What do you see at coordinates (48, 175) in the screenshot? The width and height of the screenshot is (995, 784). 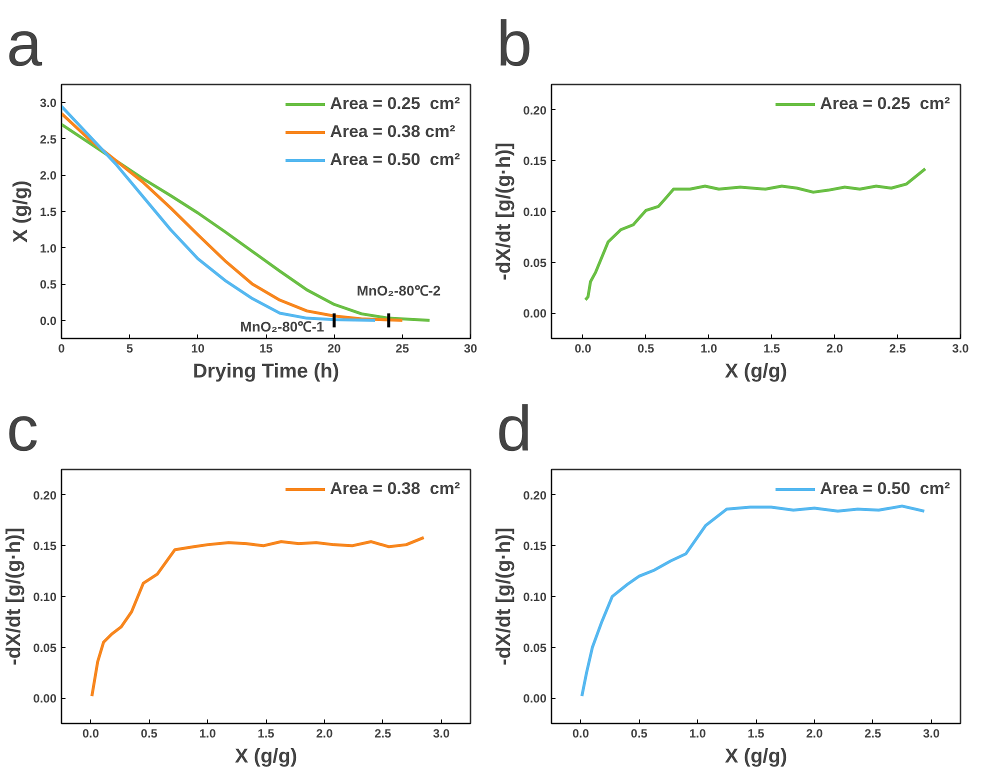 I see `y-tick-label: 2.0` at bounding box center [48, 175].